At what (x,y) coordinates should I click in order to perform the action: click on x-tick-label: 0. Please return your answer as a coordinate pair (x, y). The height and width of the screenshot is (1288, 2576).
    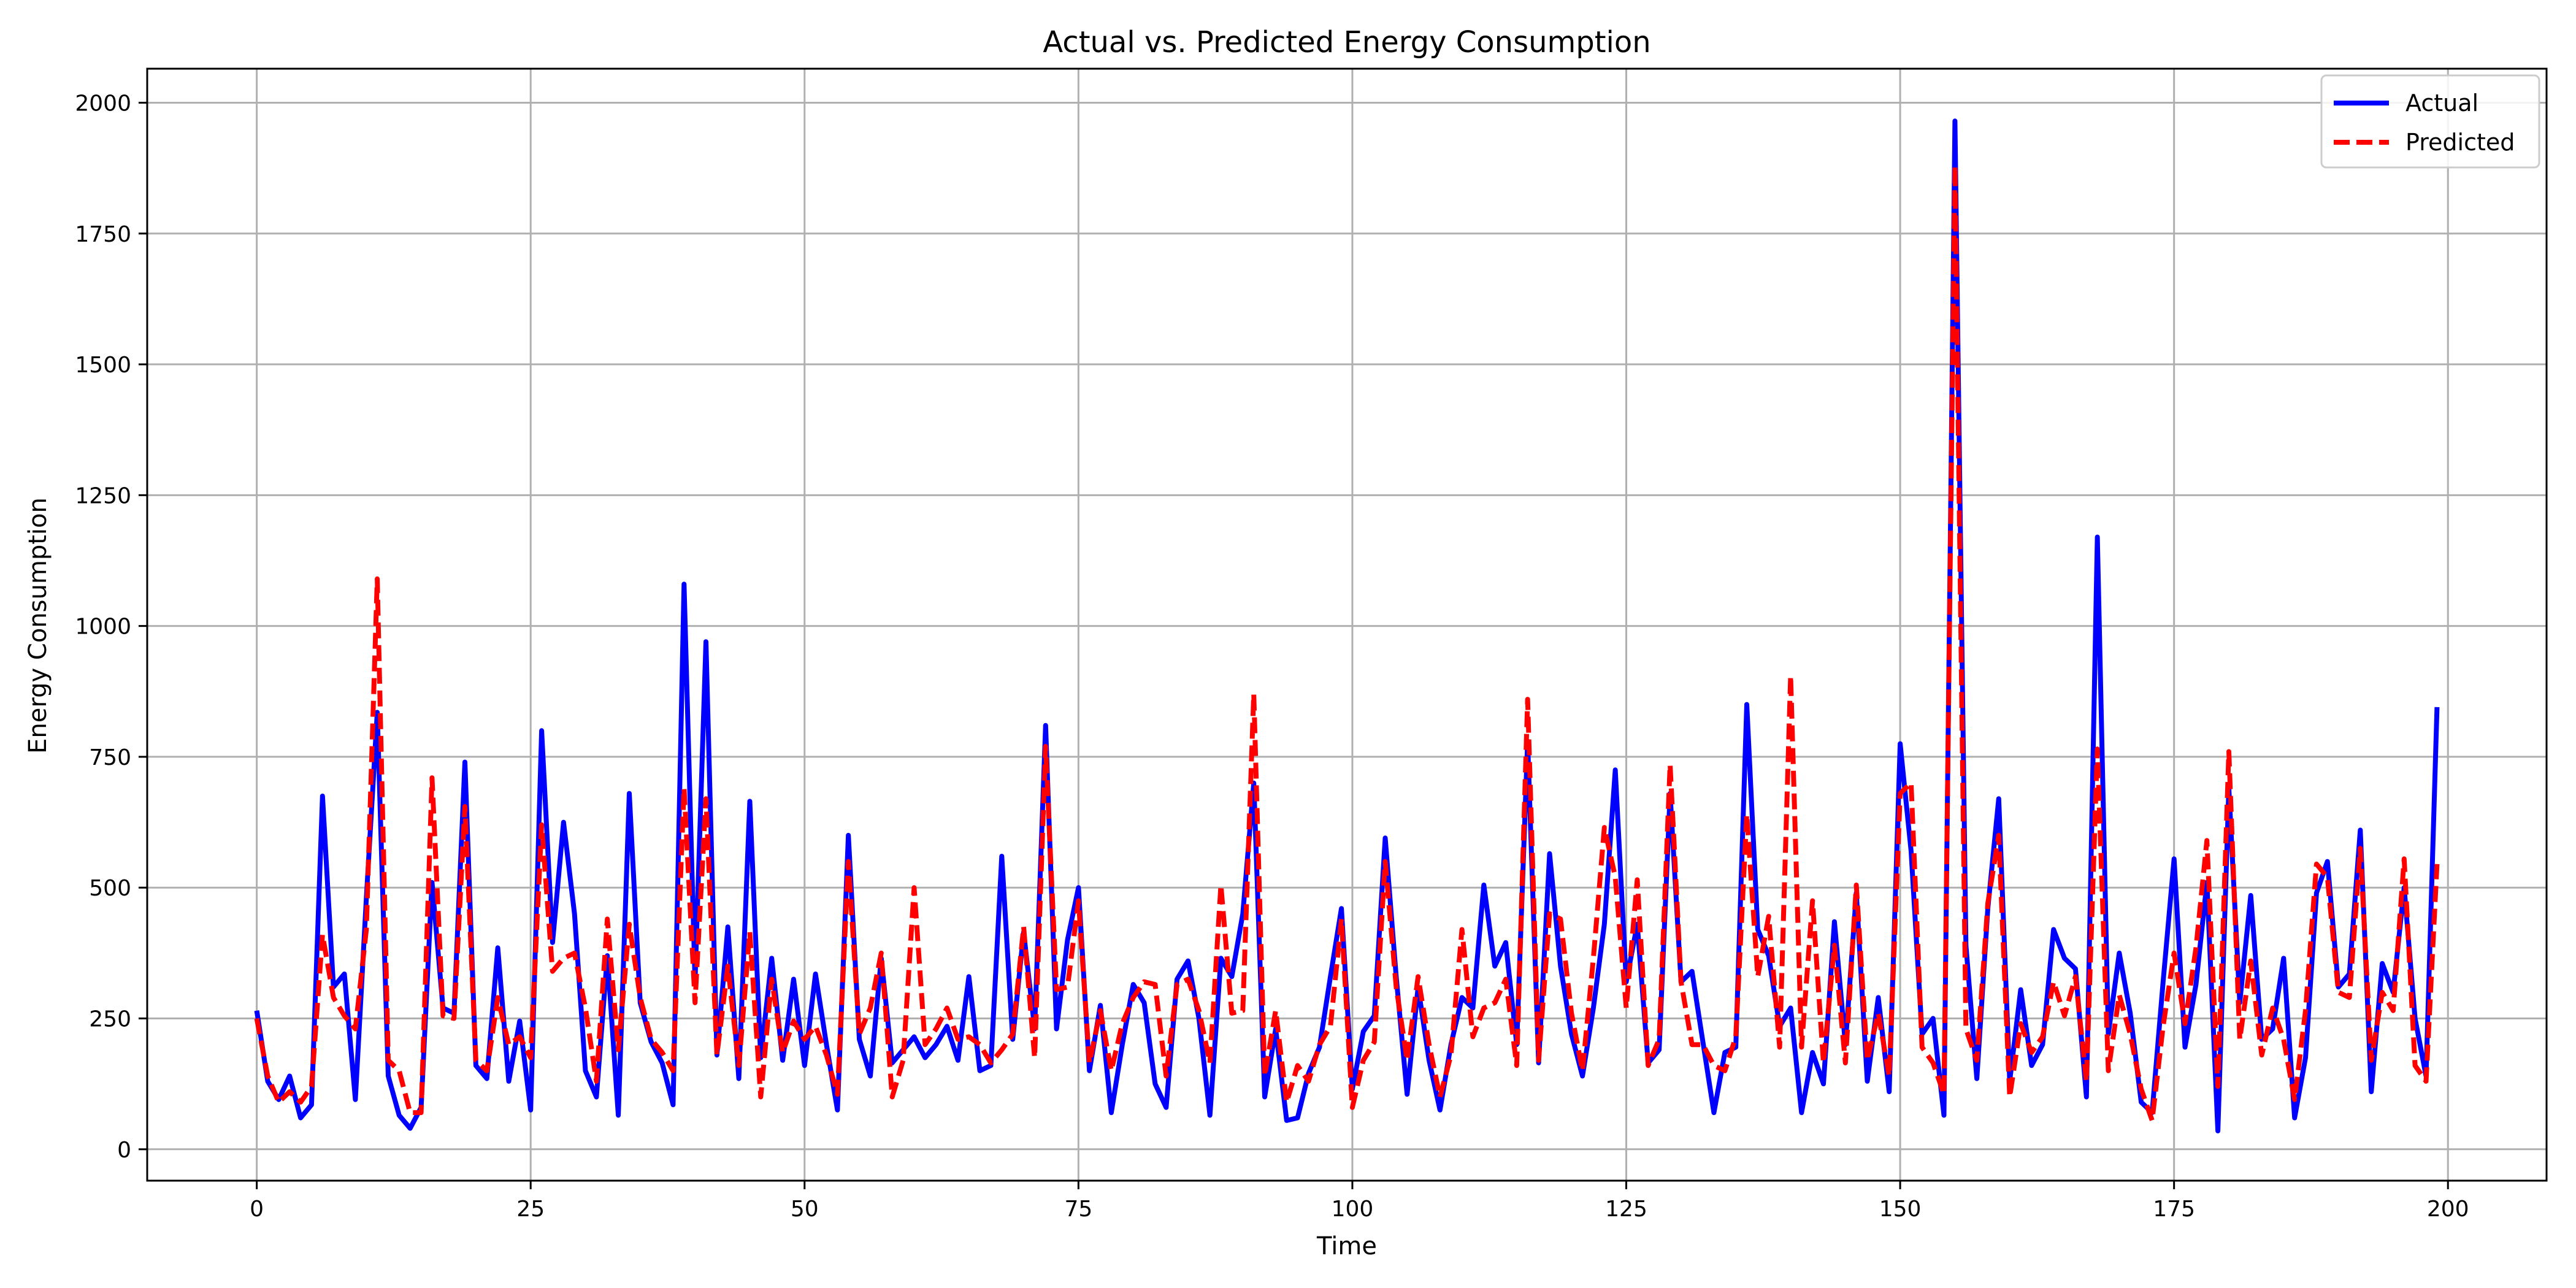
    Looking at the image, I should click on (257, 1209).